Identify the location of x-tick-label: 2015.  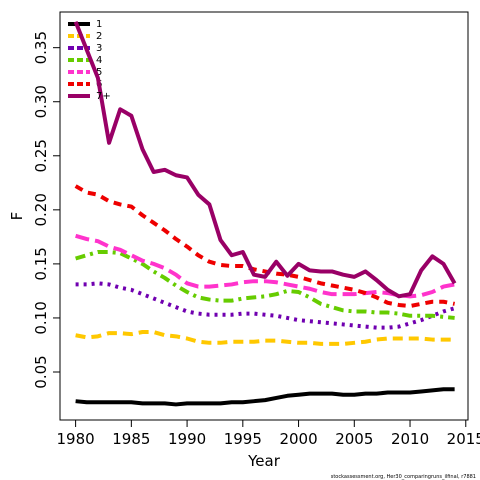
(463, 439).